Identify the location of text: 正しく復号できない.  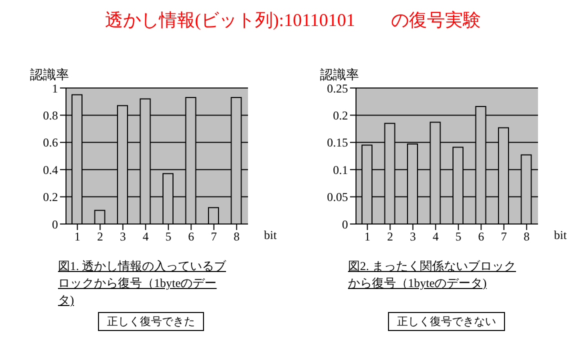
(446, 321).